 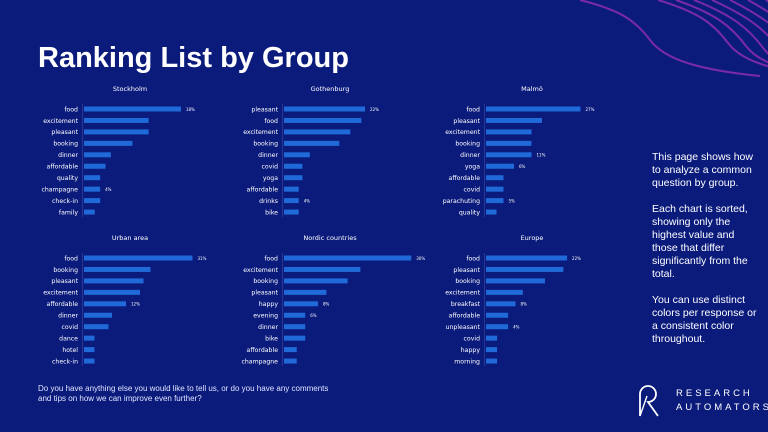 What do you see at coordinates (722, 407) in the screenshot?
I see `logo-line-2: AUTOMATORS` at bounding box center [722, 407].